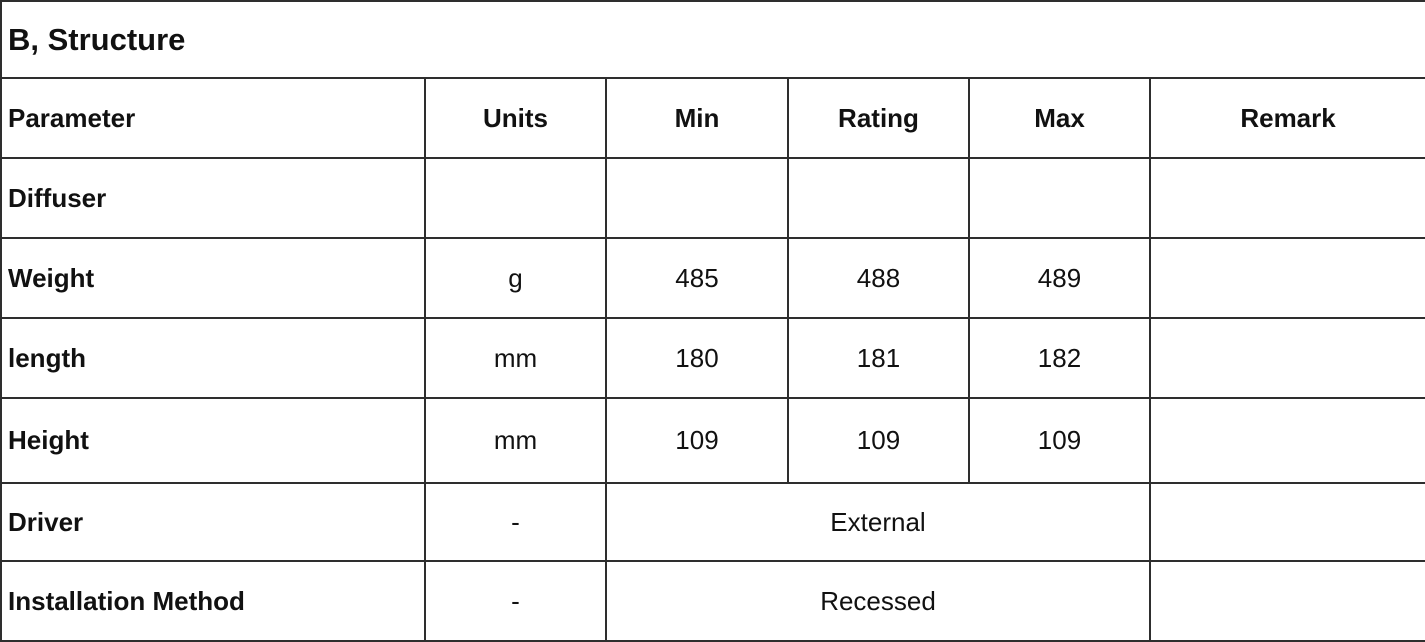 This screenshot has width=1425, height=642. Describe the element at coordinates (1059, 198) in the screenshot. I see `cell-max` at that location.